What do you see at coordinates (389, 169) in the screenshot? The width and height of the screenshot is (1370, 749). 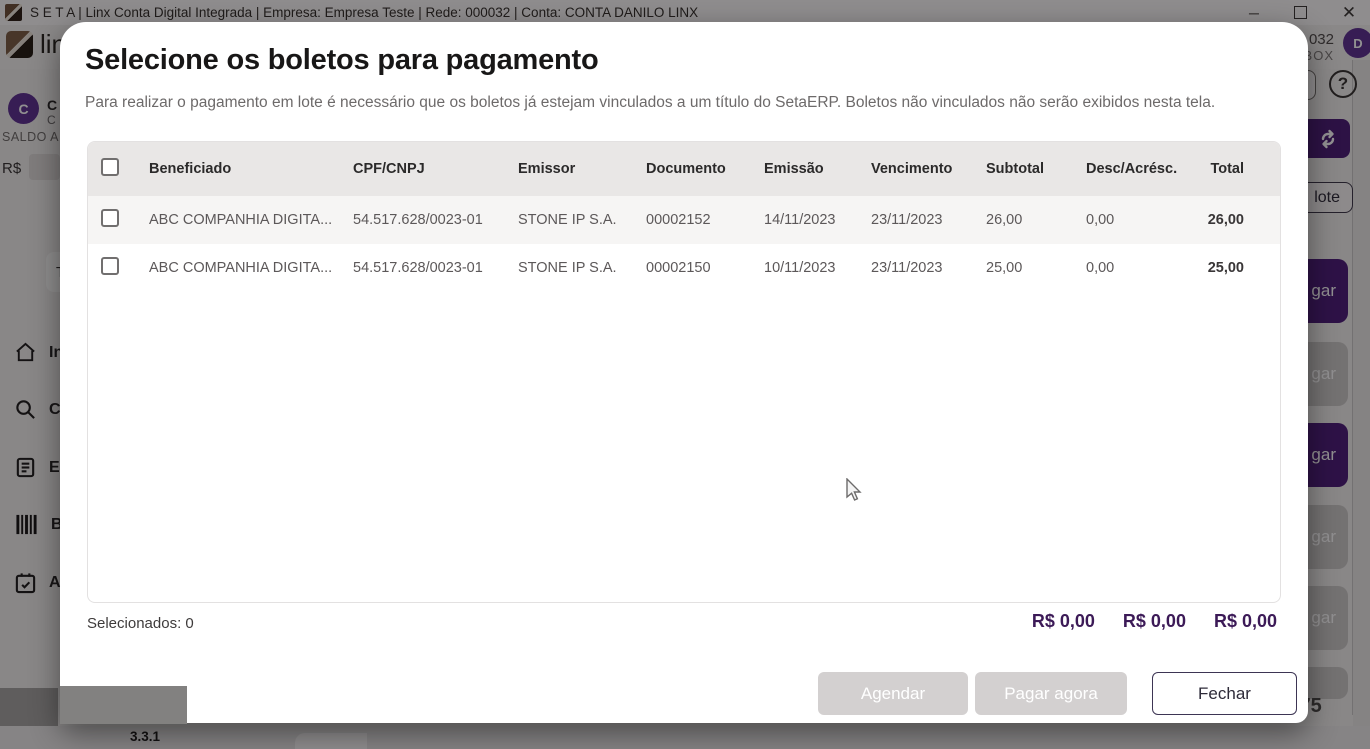 I see `col-header-cpf-cnpj: CPF/CNPJ` at bounding box center [389, 169].